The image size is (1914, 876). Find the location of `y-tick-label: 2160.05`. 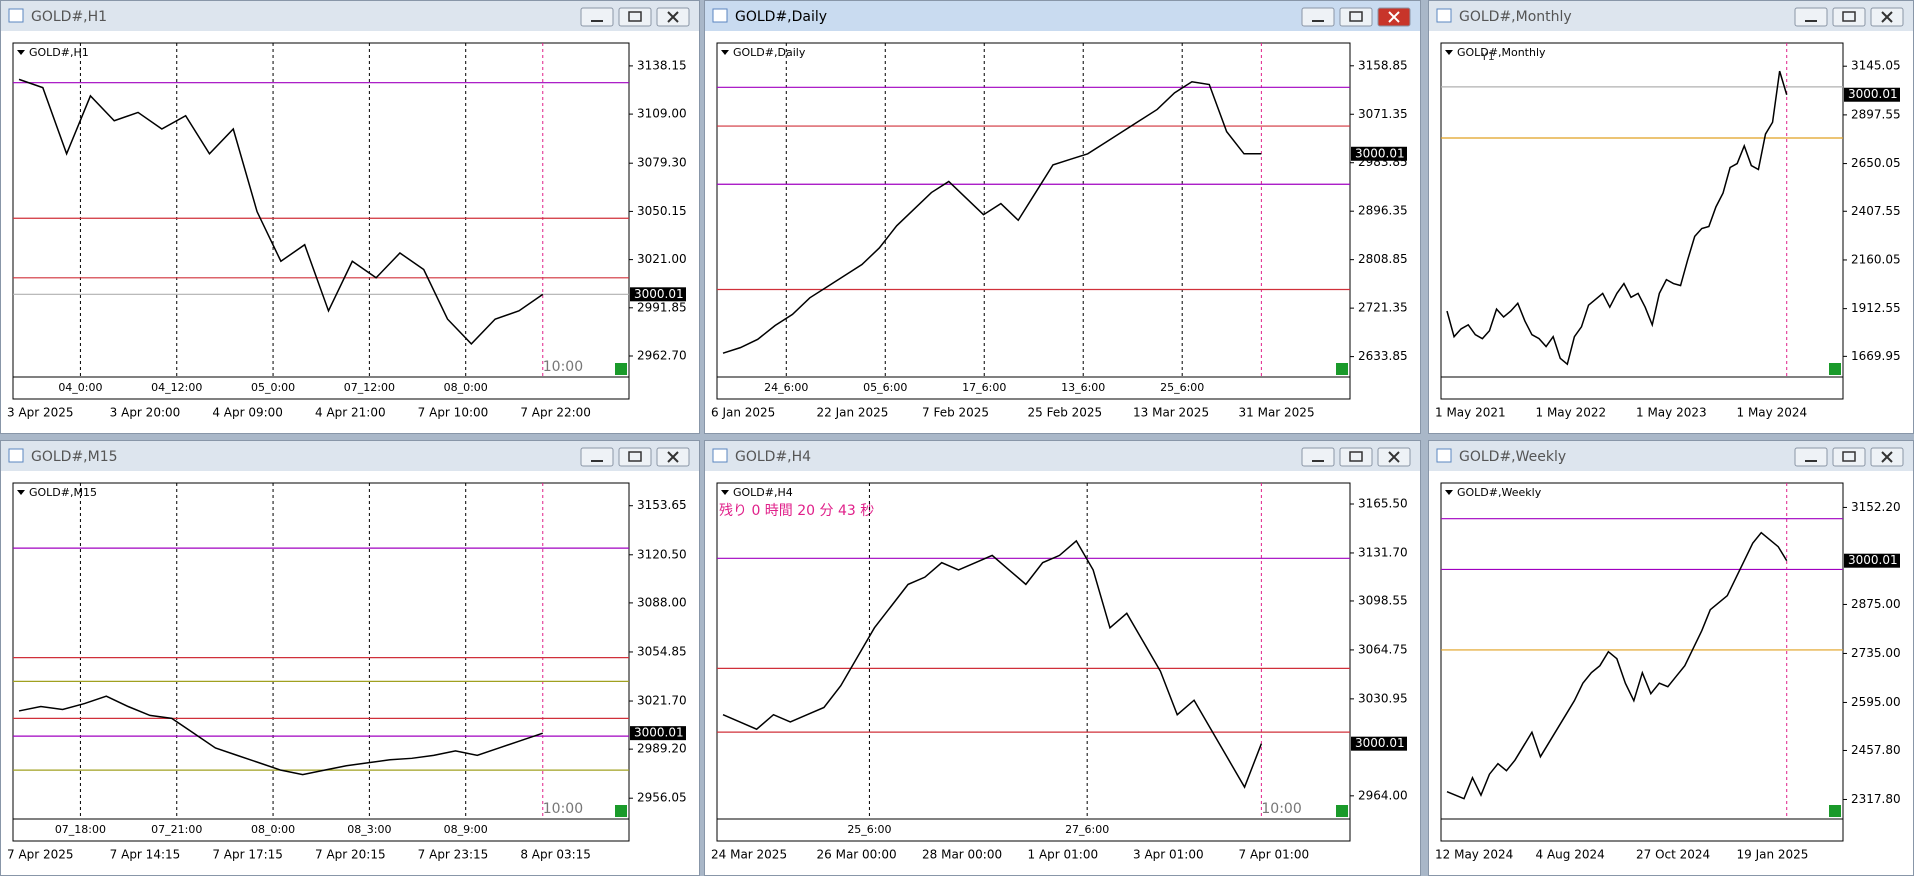

y-tick-label: 2160.05 is located at coordinates (1876, 259).